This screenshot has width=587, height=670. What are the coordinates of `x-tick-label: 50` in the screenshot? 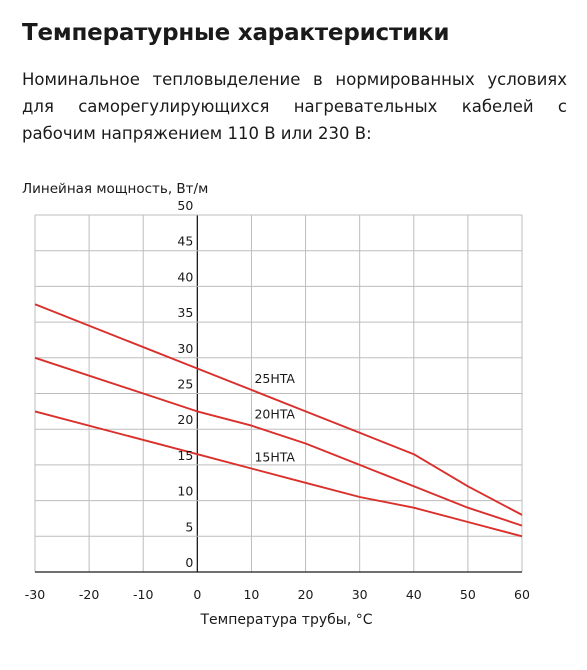 It's located at (468, 594).